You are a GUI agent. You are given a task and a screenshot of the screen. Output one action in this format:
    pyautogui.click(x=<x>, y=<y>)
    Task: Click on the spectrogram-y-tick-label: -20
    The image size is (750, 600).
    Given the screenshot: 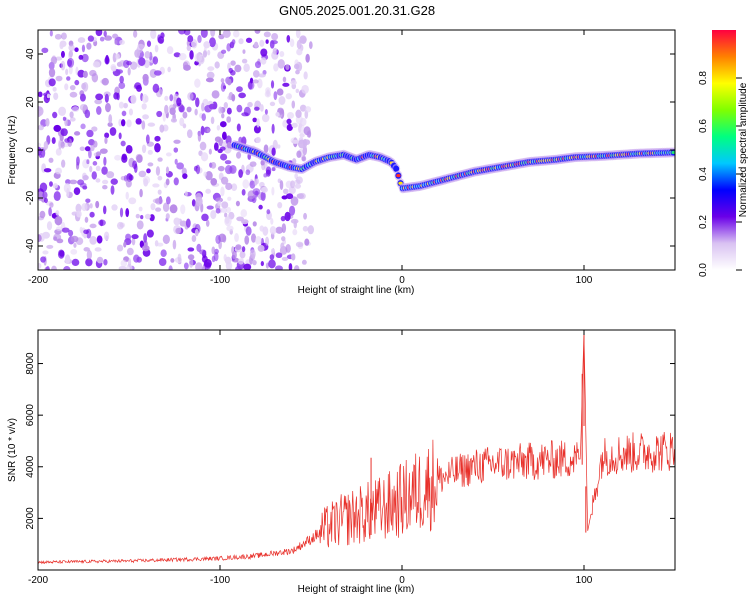 What is the action you would take?
    pyautogui.click(x=30, y=197)
    